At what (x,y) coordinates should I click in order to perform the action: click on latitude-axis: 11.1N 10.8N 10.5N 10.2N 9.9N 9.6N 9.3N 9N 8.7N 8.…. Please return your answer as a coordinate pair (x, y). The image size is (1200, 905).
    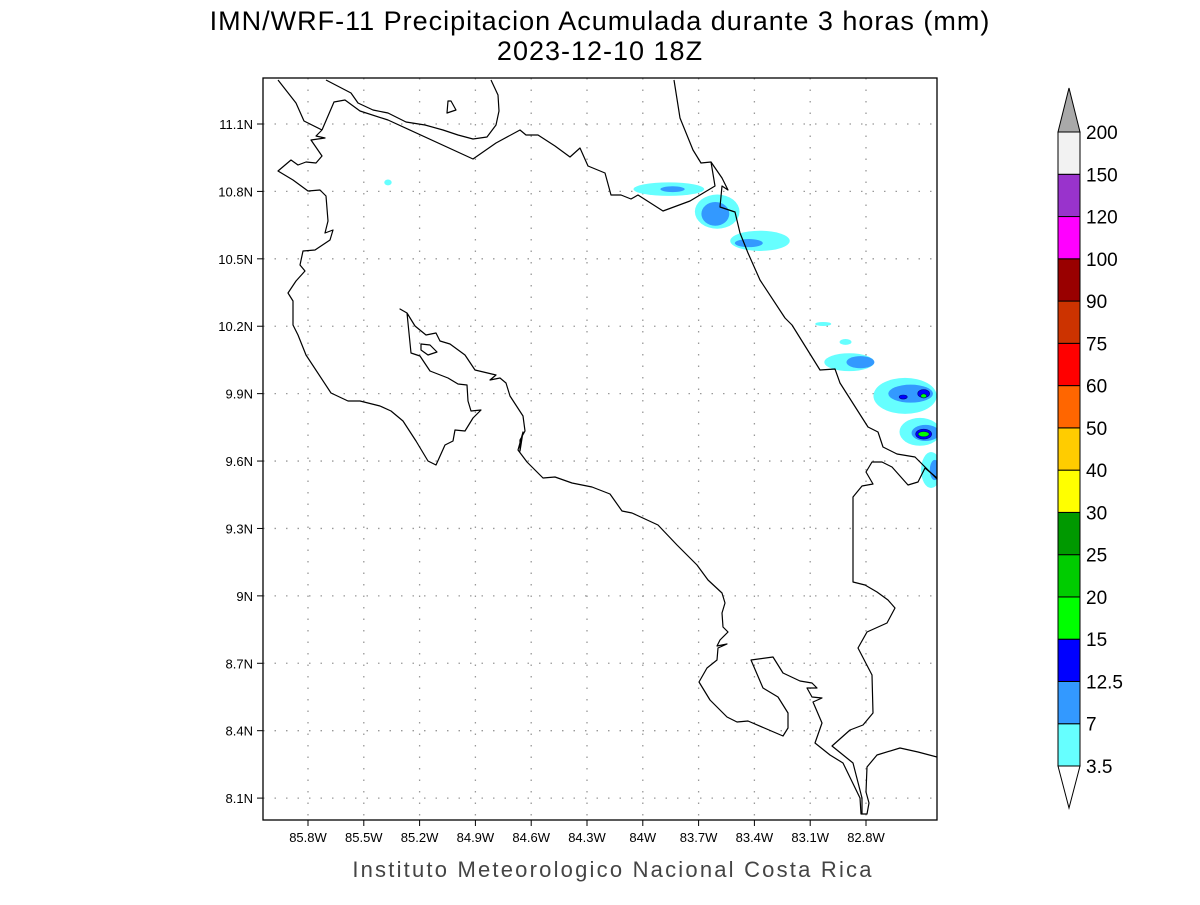
    Looking at the image, I should click on (240, 461).